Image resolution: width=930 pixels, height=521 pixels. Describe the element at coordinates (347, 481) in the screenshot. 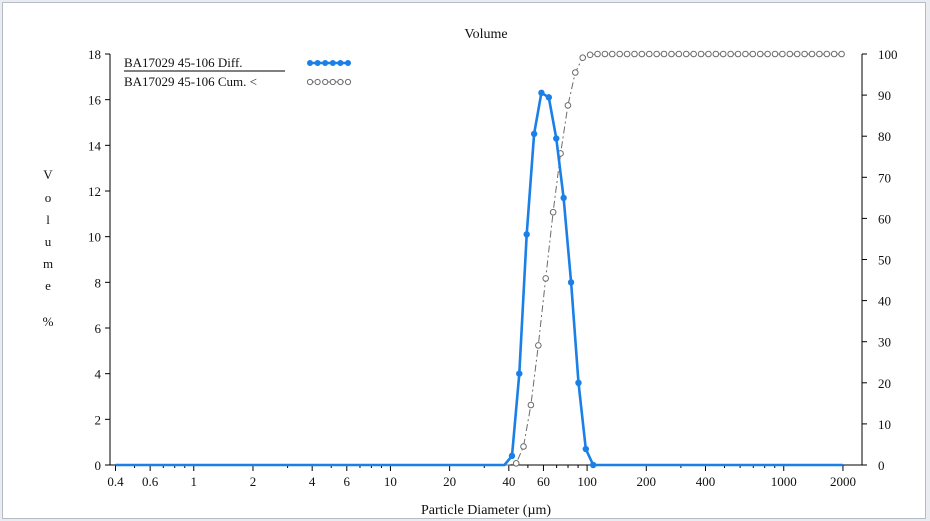

I see `x-tick-label: 6` at that location.